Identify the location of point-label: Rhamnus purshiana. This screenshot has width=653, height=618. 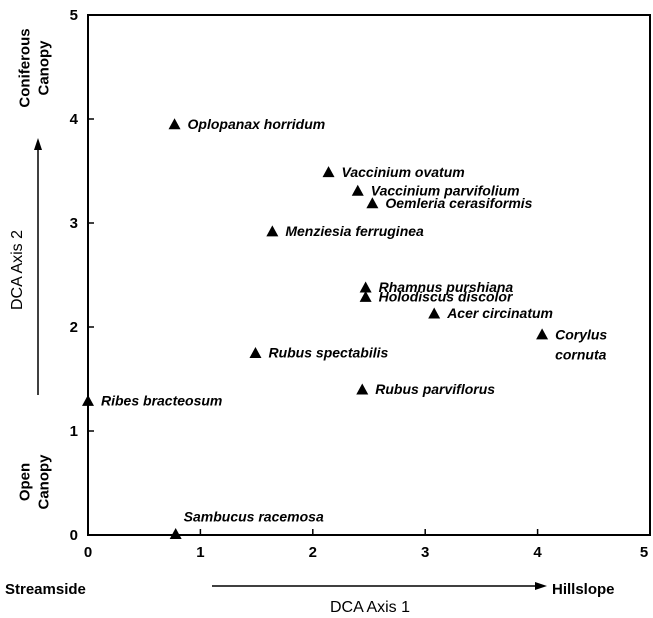
(446, 287).